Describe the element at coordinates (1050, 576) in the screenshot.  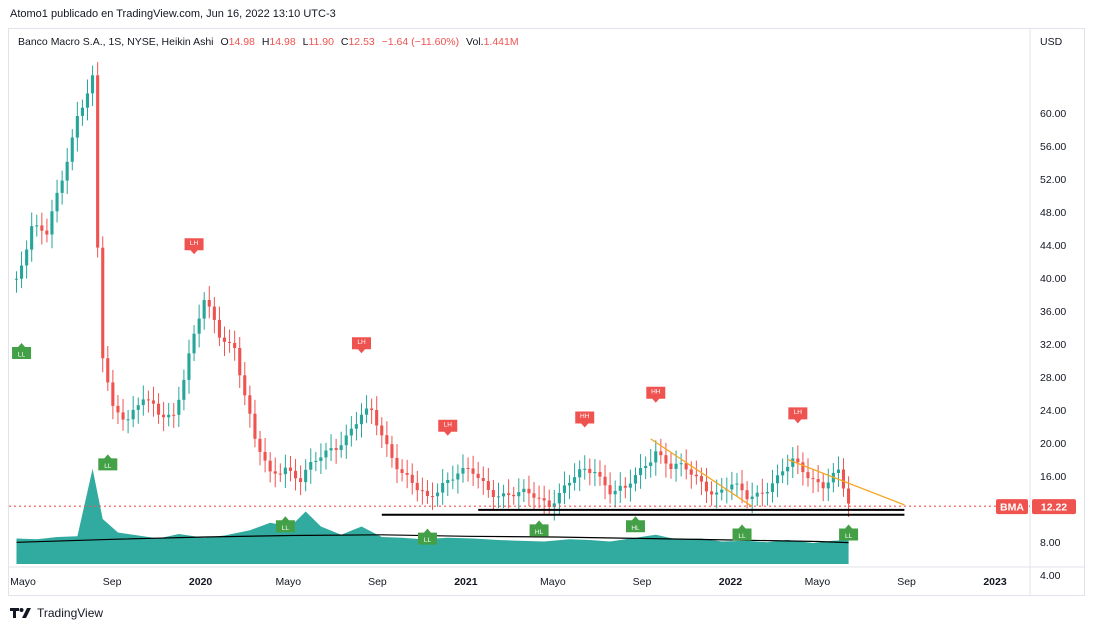
I see `y-tick-label: 4.00` at that location.